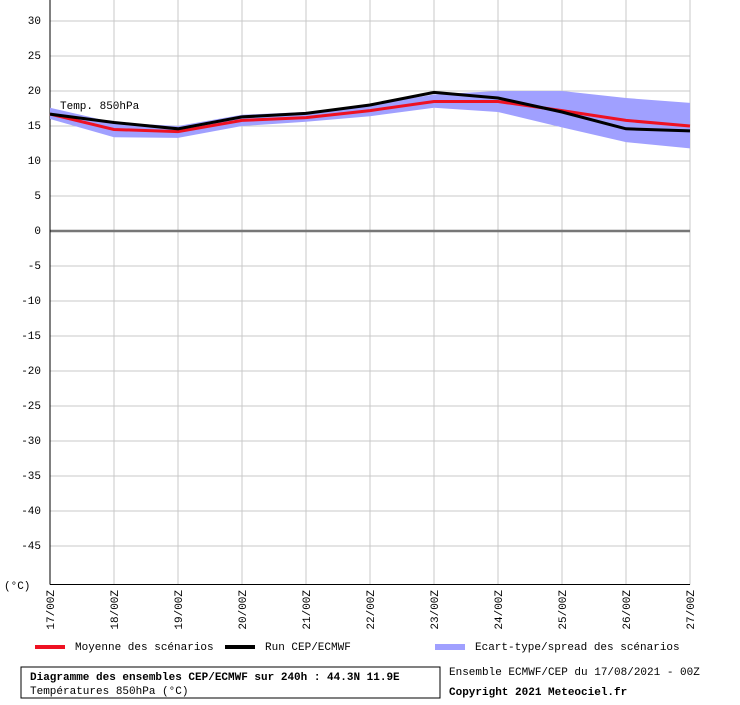  What do you see at coordinates (37, 232) in the screenshot?
I see `y-tick-label: 0` at bounding box center [37, 232].